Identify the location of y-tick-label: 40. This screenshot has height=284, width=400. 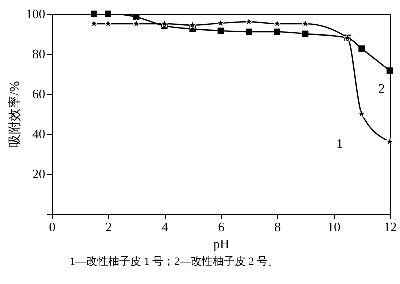
(39, 134).